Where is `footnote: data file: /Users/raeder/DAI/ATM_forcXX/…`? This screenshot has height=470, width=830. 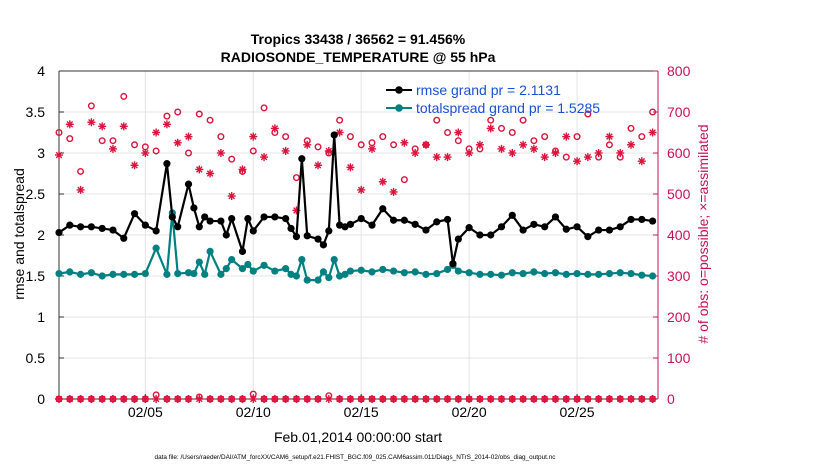
footnote: data file: /Users/raeder/DAI/ATM_forcXX/… is located at coordinates (356, 457).